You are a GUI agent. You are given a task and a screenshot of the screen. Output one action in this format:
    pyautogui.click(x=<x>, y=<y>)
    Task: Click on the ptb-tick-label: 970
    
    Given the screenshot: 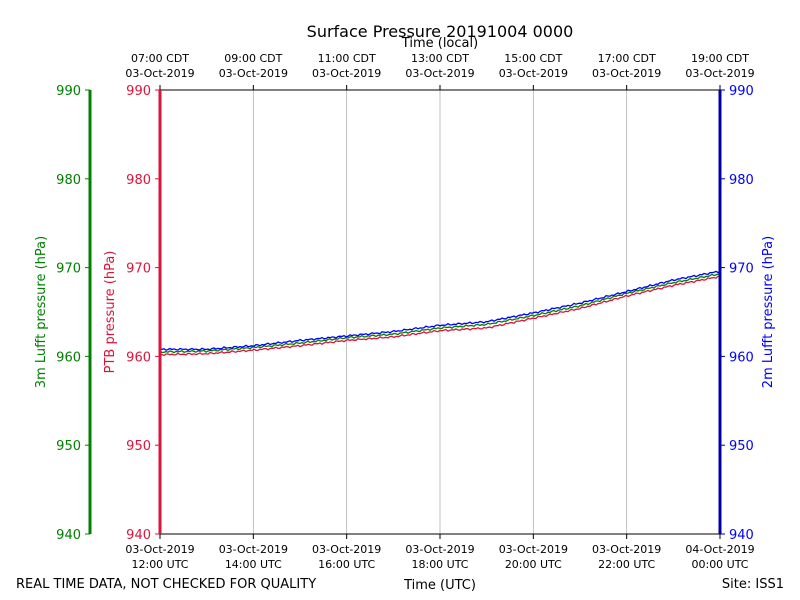 What is the action you would take?
    pyautogui.click(x=138, y=269)
    